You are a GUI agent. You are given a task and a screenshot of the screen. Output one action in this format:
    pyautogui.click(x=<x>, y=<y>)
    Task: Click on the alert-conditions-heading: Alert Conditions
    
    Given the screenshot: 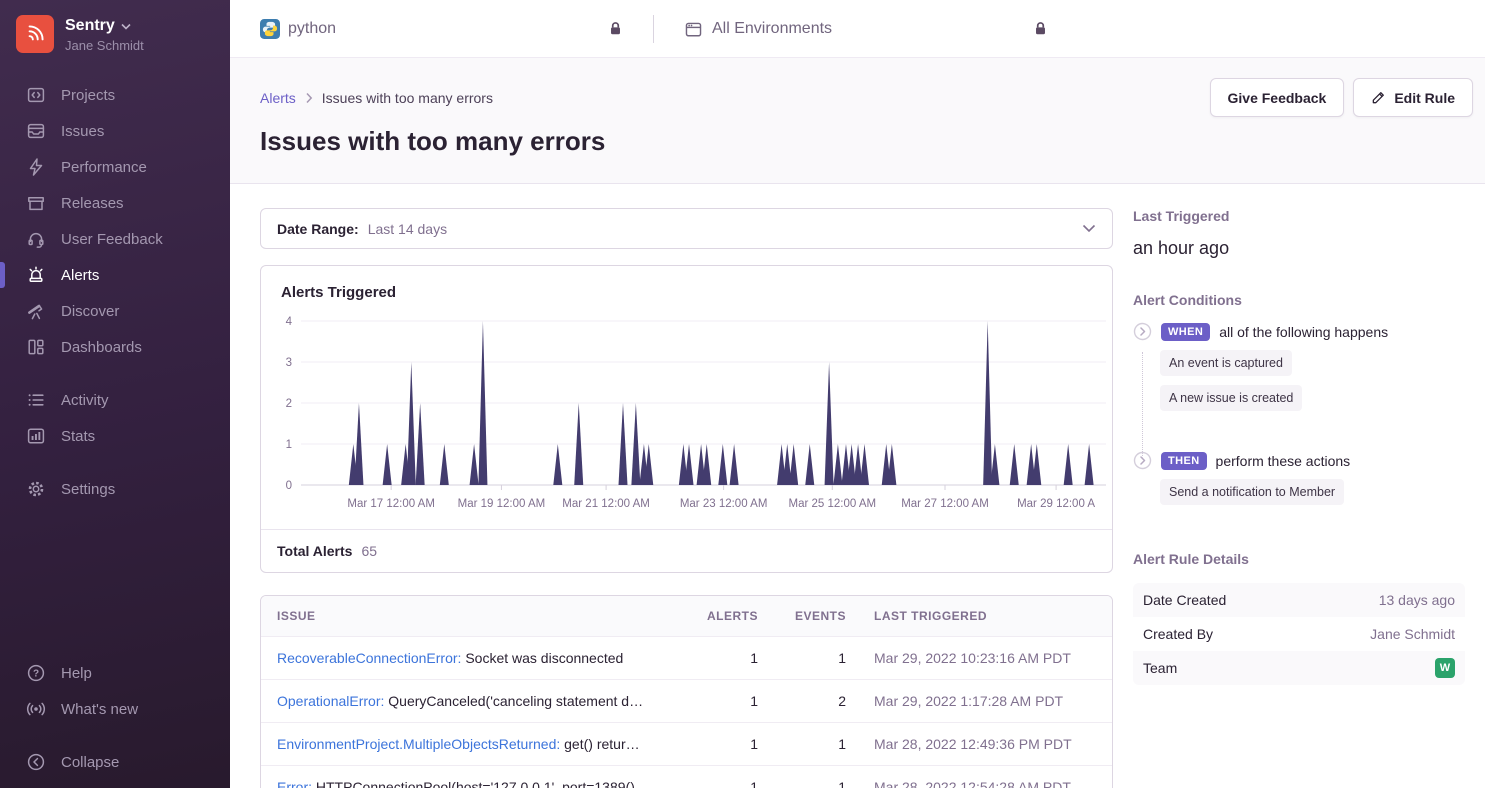 What is the action you would take?
    pyautogui.click(x=1187, y=300)
    